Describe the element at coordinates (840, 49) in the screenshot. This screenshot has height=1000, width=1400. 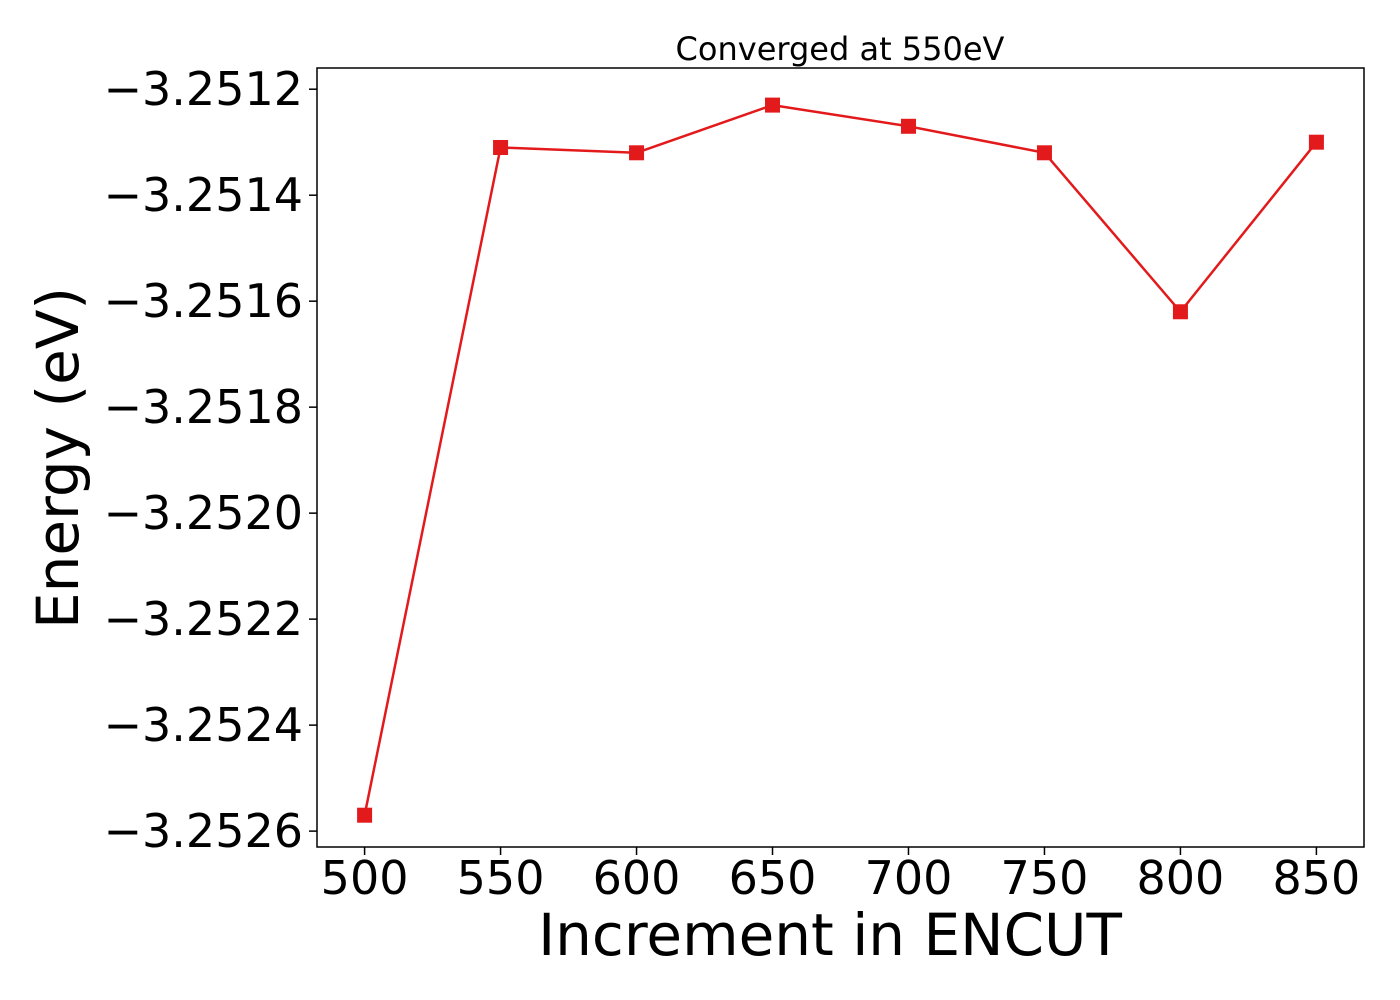
I see `chart-title: Converged at 550eV` at that location.